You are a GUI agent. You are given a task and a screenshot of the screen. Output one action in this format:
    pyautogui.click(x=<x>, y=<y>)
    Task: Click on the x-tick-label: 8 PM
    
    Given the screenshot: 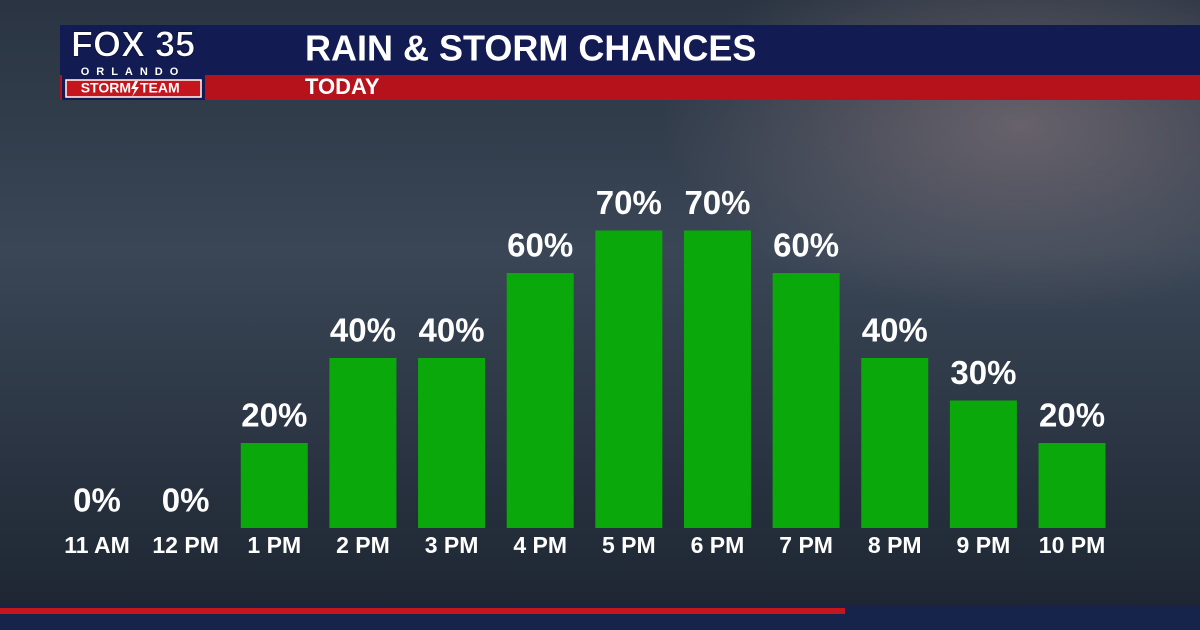 What is the action you would take?
    pyautogui.click(x=895, y=545)
    